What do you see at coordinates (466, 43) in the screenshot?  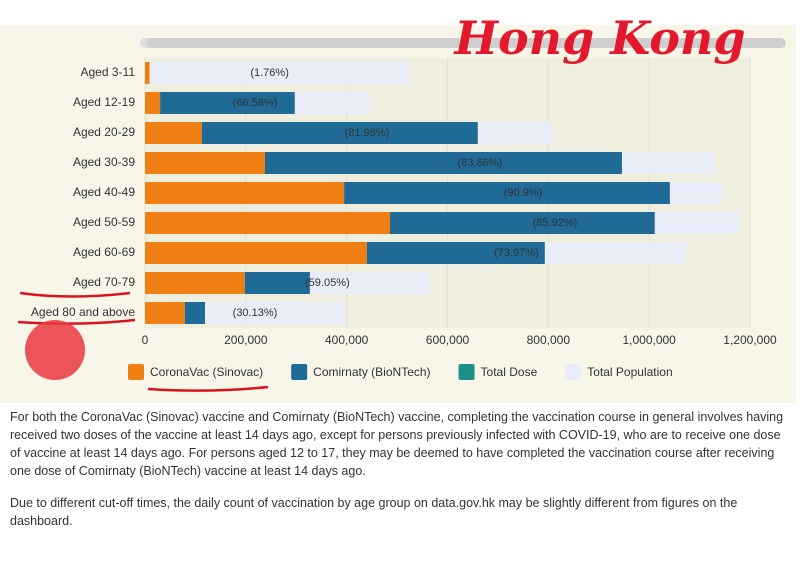 I see `scrollbar-thumb` at bounding box center [466, 43].